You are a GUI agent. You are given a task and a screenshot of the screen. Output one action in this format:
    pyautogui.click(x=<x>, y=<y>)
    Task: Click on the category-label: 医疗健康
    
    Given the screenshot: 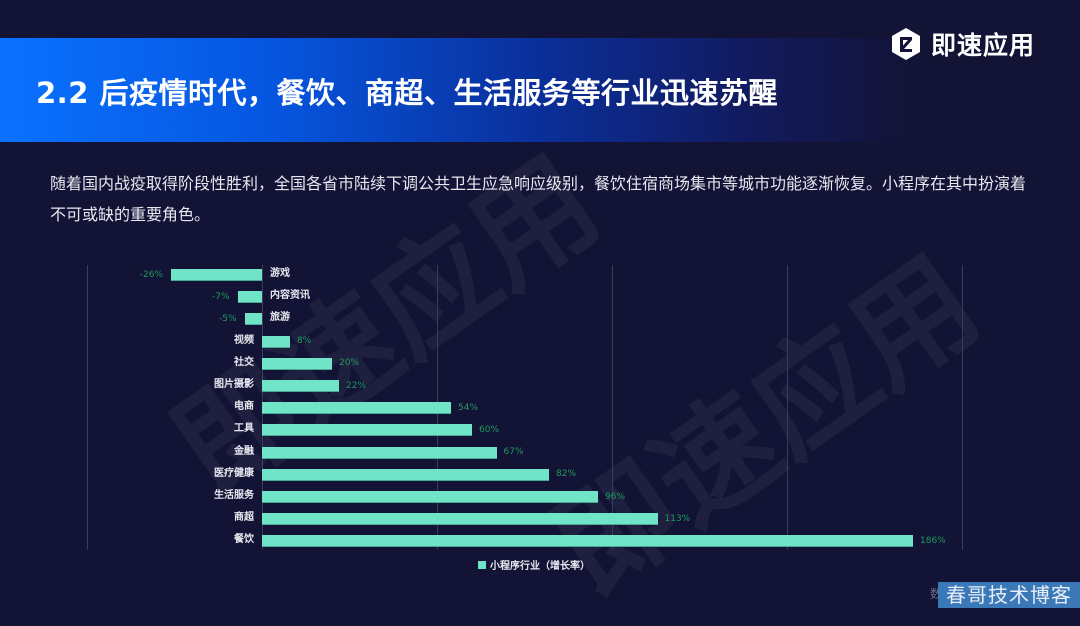 What is the action you would take?
    pyautogui.click(x=234, y=473)
    